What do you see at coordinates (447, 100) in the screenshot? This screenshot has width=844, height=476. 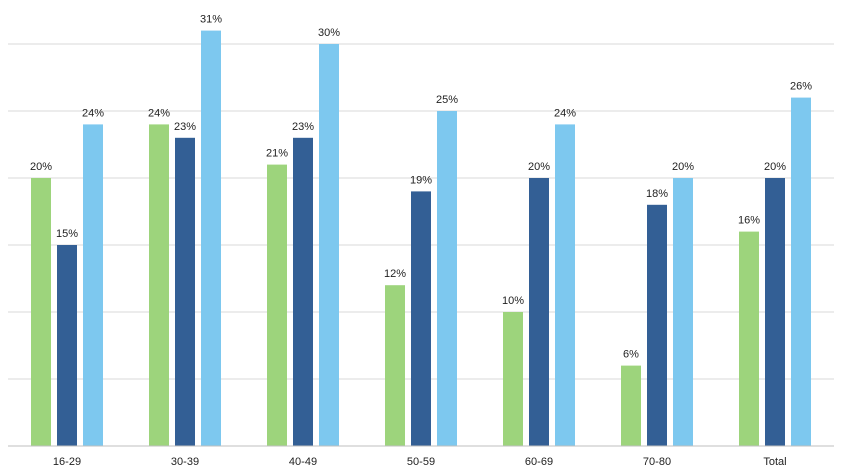 I see `data-label: 25%` at bounding box center [447, 100].